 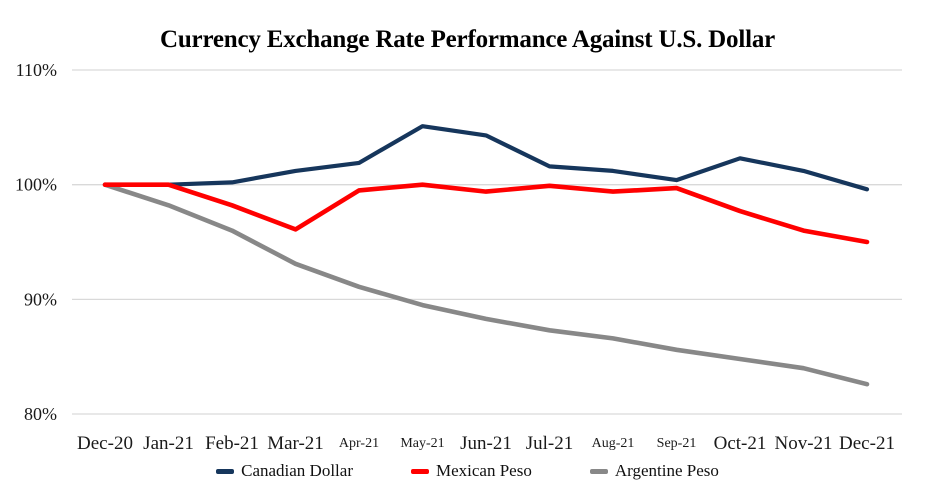 I want to click on legend-swatch-mexican-peso, so click(x=420, y=471).